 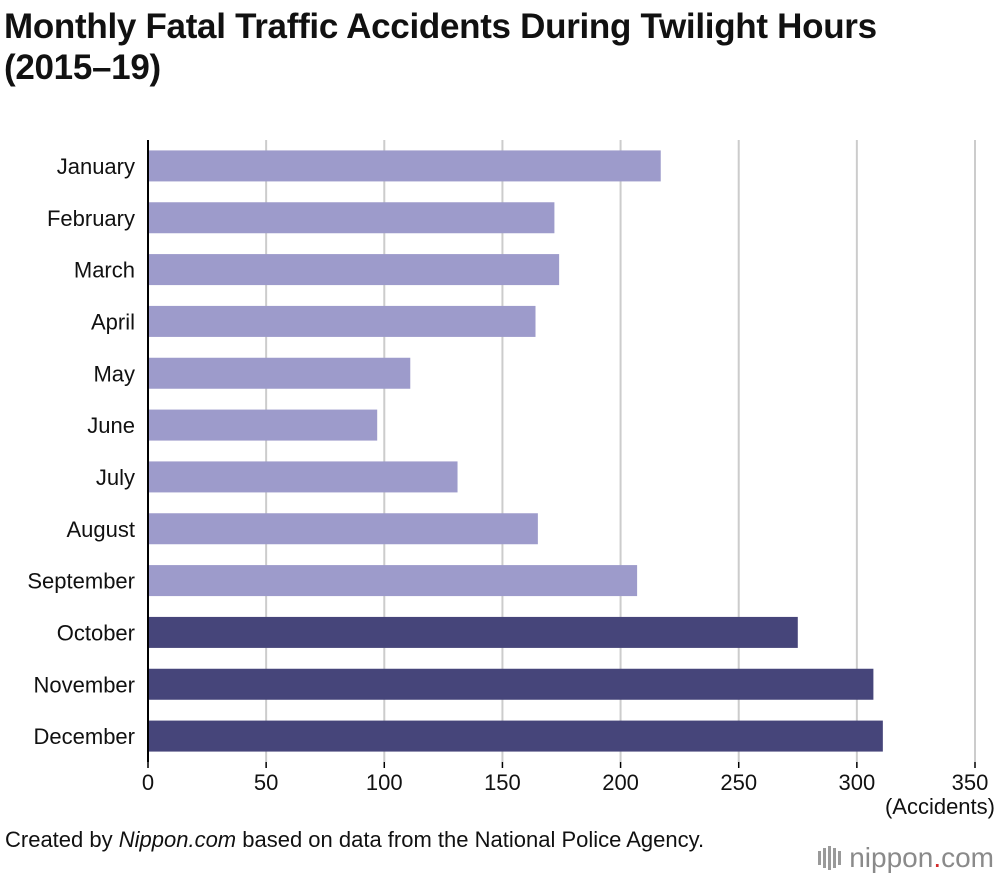 What do you see at coordinates (84, 684) in the screenshot?
I see `category-label-november: November` at bounding box center [84, 684].